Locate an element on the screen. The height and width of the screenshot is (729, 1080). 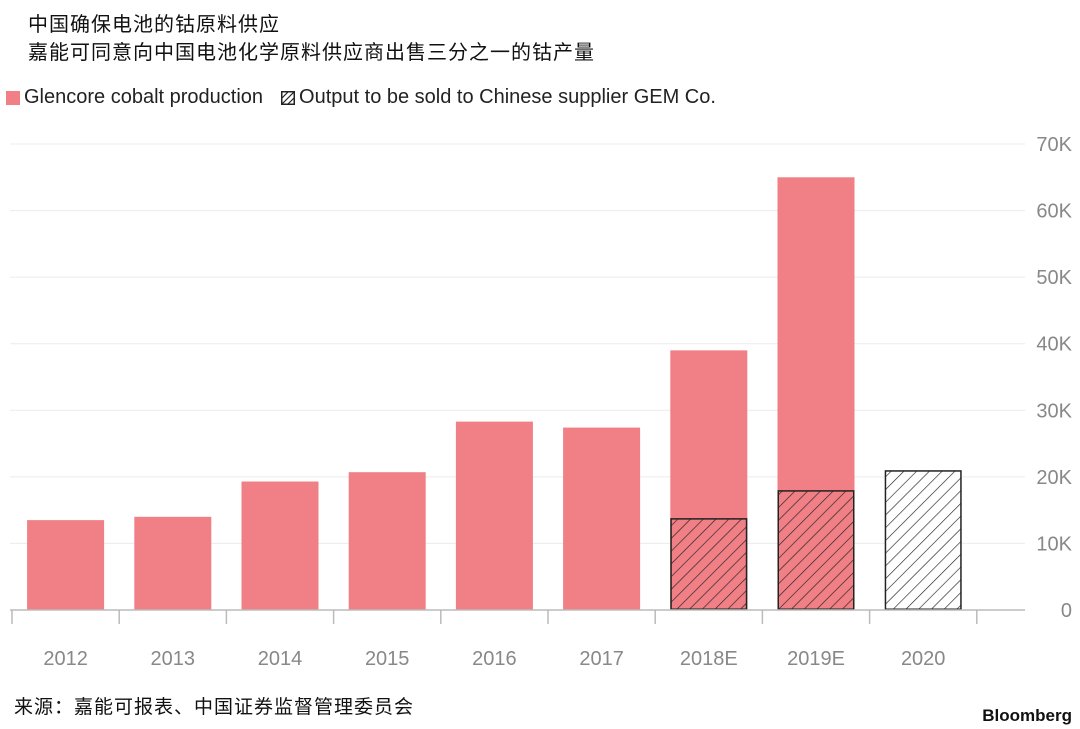
x-tick-label: 2018E is located at coordinates (709, 659).